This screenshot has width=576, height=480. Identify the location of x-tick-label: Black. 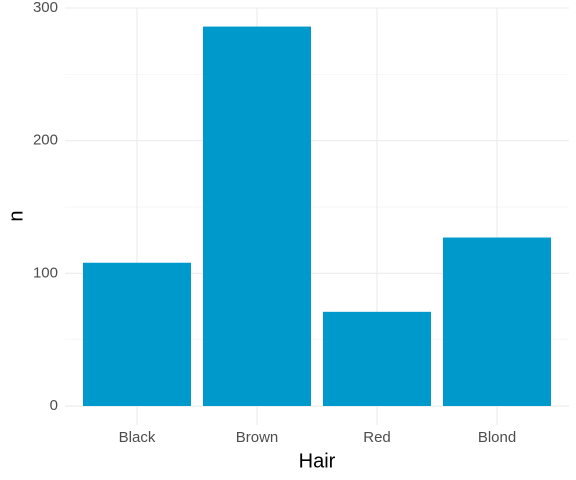
(137, 437).